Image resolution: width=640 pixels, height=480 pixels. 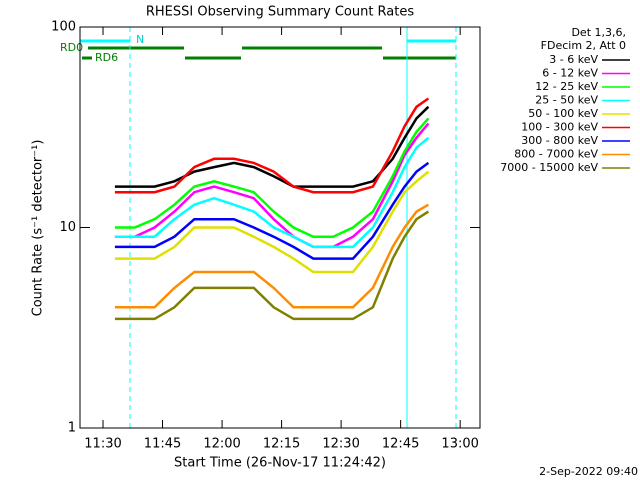 What do you see at coordinates (140, 39) in the screenshot?
I see `flag-label: N` at bounding box center [140, 39].